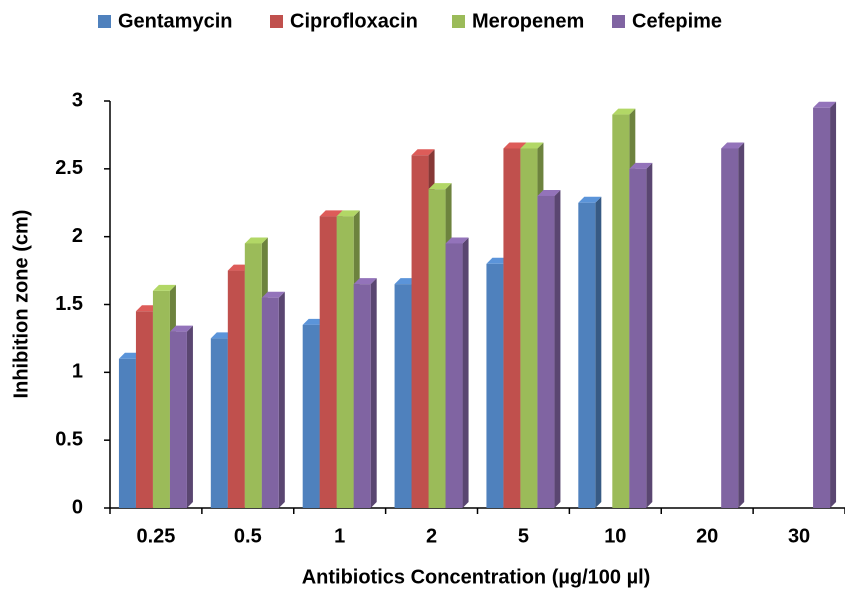  What do you see at coordinates (677, 21) in the screenshot?
I see `legend-label: Cefepime` at bounding box center [677, 21].